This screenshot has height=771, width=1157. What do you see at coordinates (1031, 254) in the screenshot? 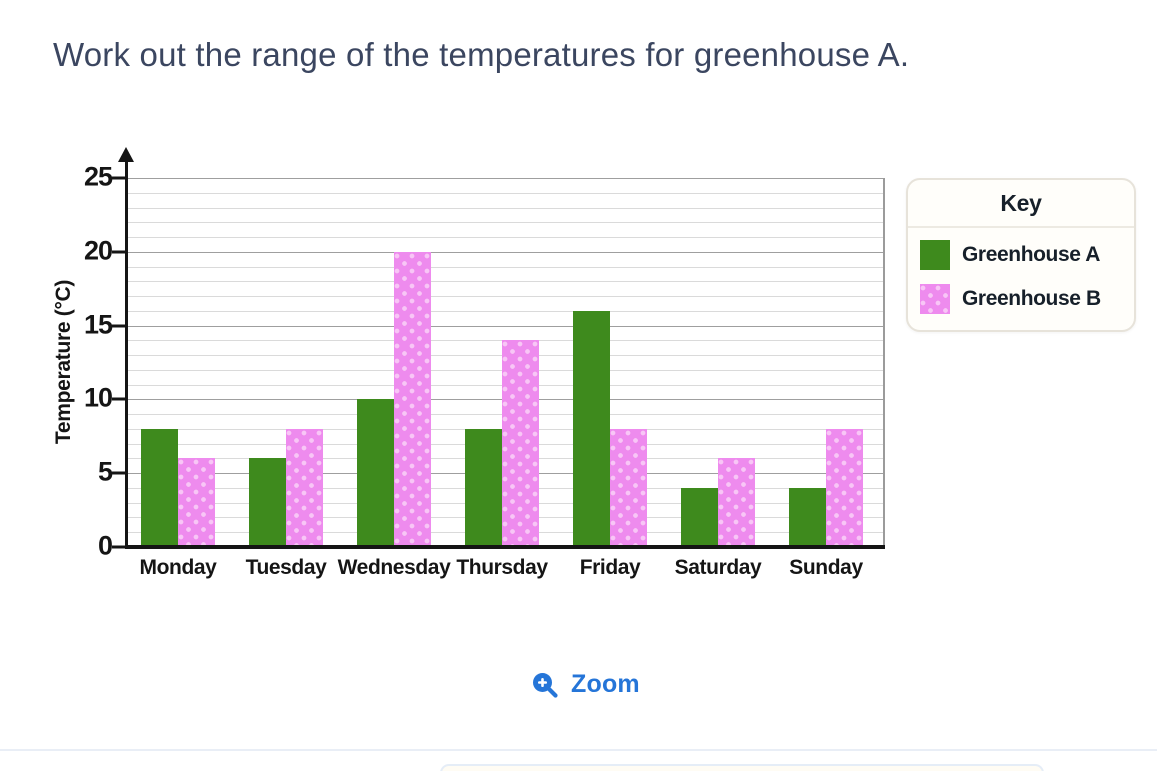
I see `legend-item-label: Greenhouse A` at bounding box center [1031, 254].